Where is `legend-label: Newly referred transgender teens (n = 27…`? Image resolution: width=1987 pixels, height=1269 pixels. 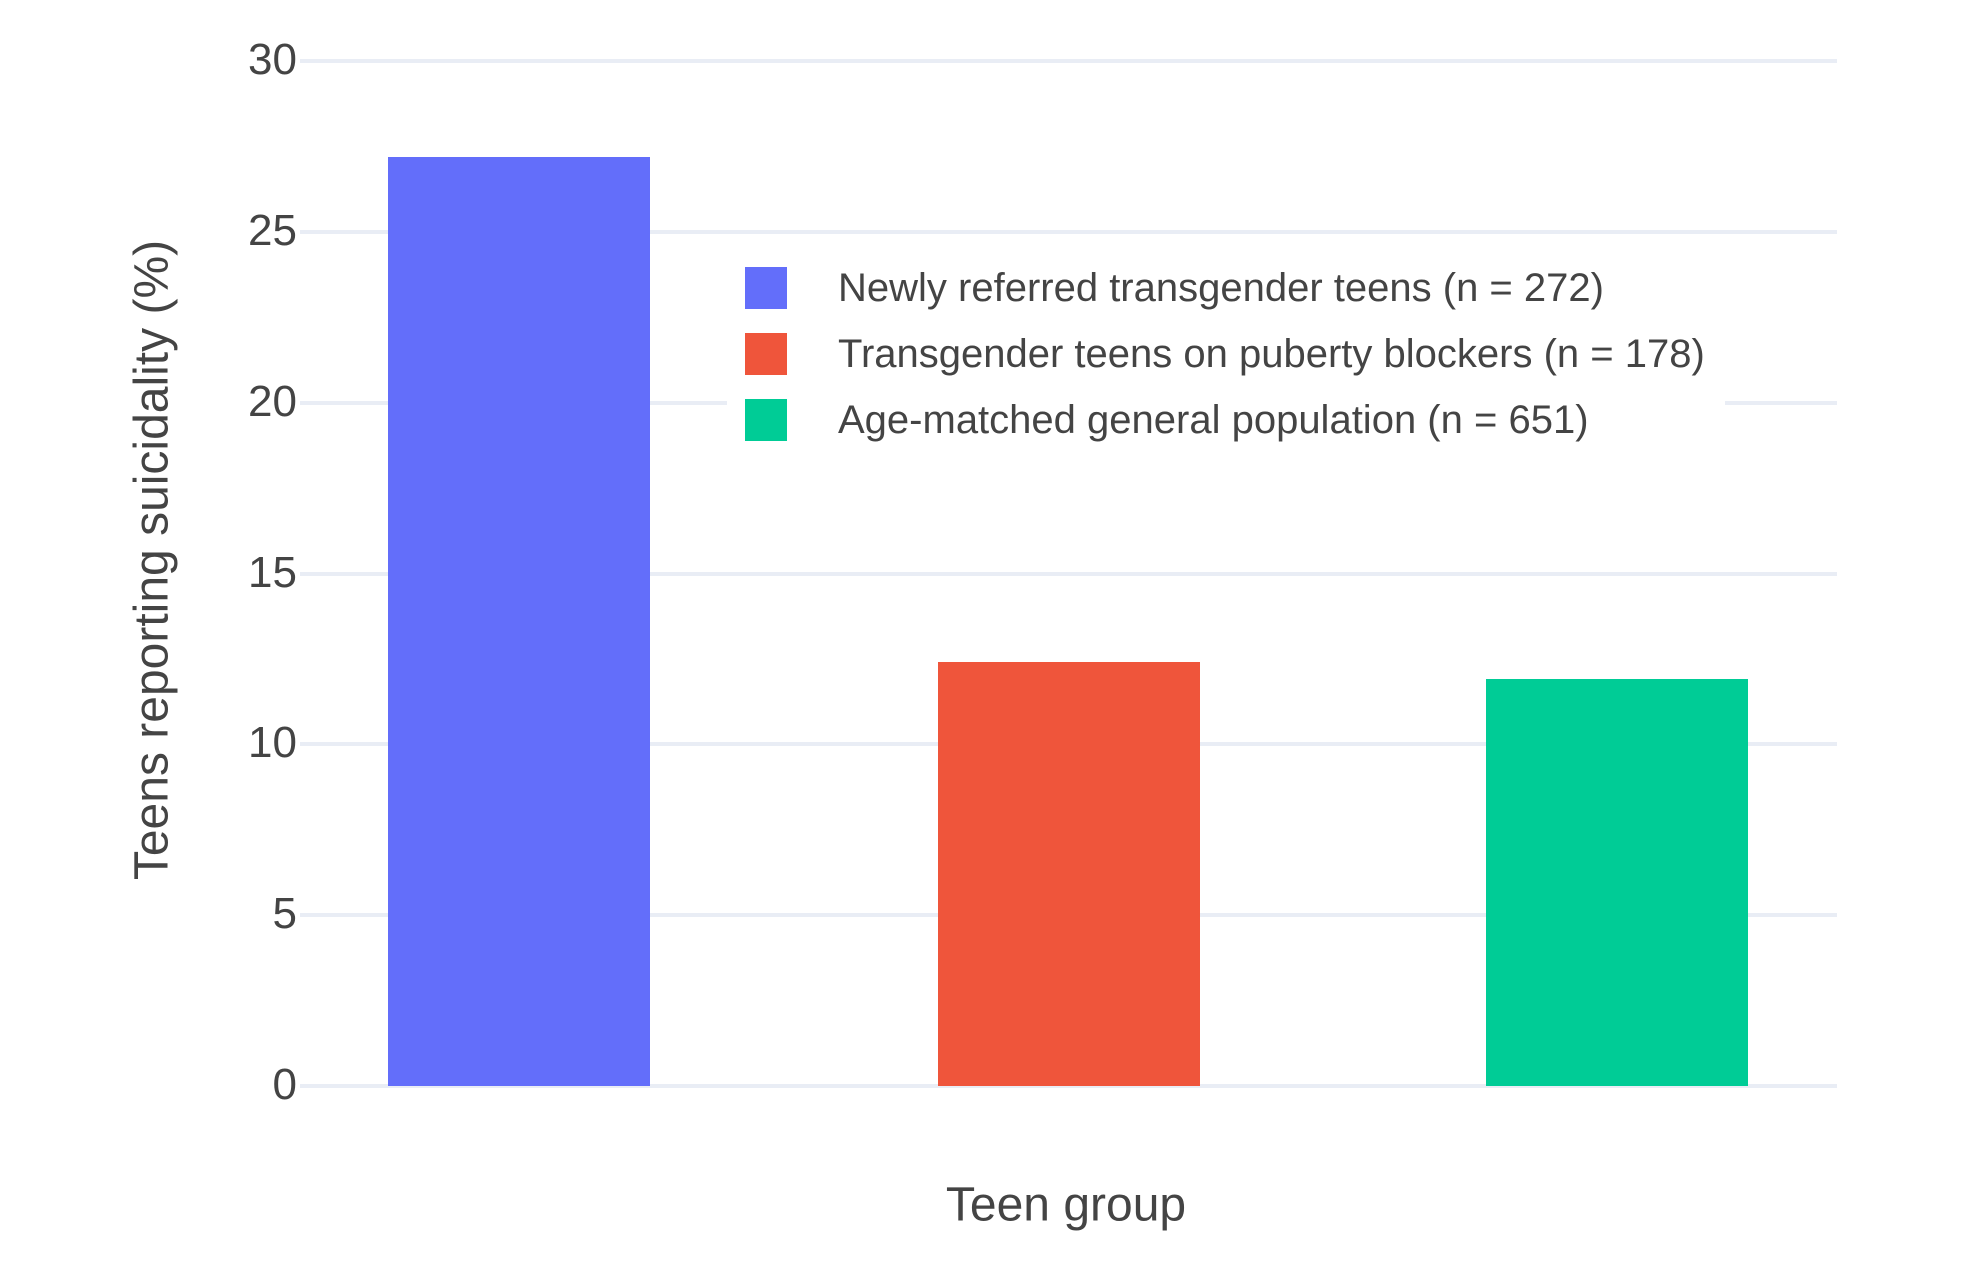 legend-label: Newly referred transgender teens (n = 27… is located at coordinates (1221, 287).